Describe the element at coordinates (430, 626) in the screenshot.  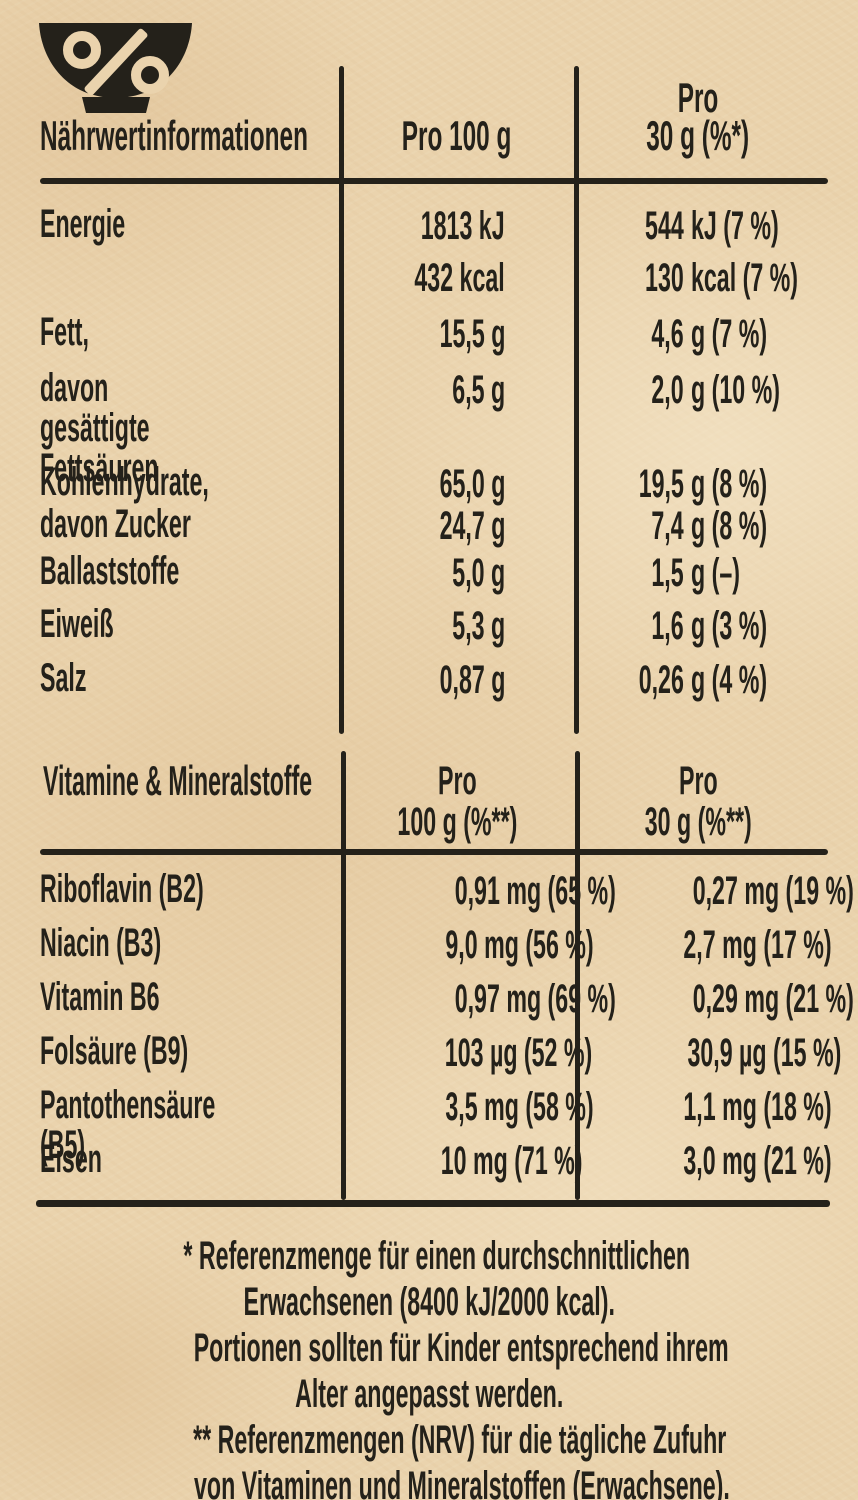
I see `table-row: Eiweiß 5,3 g 1,6 g (3 %)` at that location.